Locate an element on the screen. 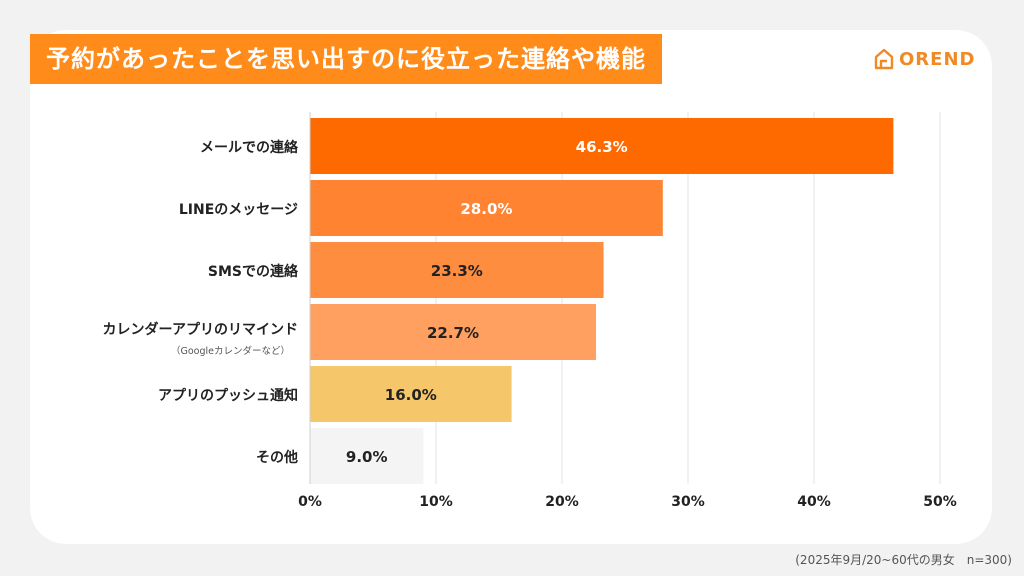 The image size is (1024, 576). x-tick-label: 40% is located at coordinates (814, 502).